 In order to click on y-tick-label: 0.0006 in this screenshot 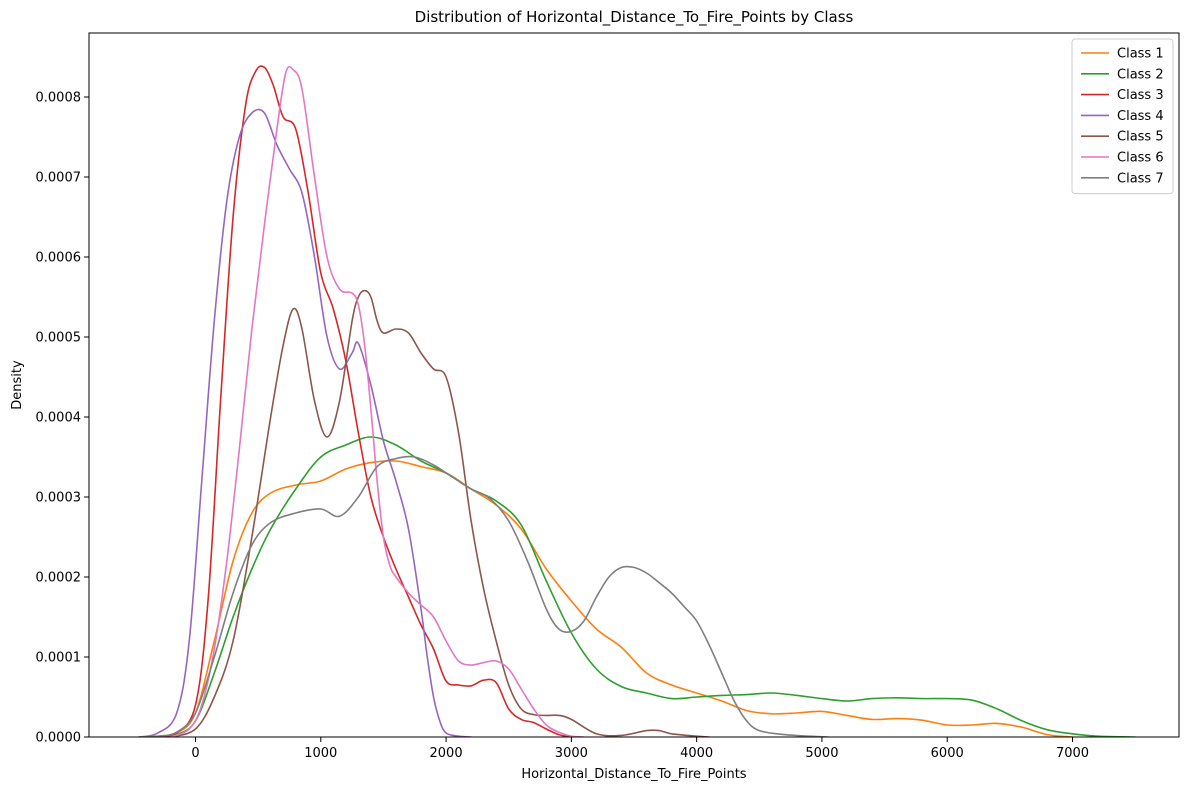, I will do `click(59, 258)`.